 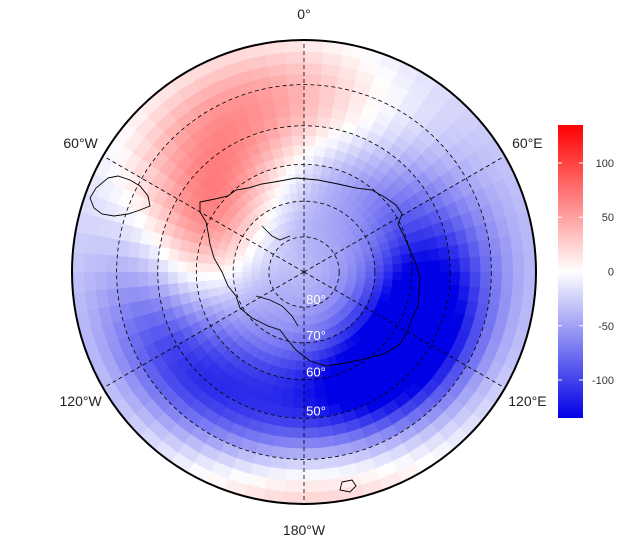 I want to click on ross-ice-shelf-edge, so click(x=277, y=311).